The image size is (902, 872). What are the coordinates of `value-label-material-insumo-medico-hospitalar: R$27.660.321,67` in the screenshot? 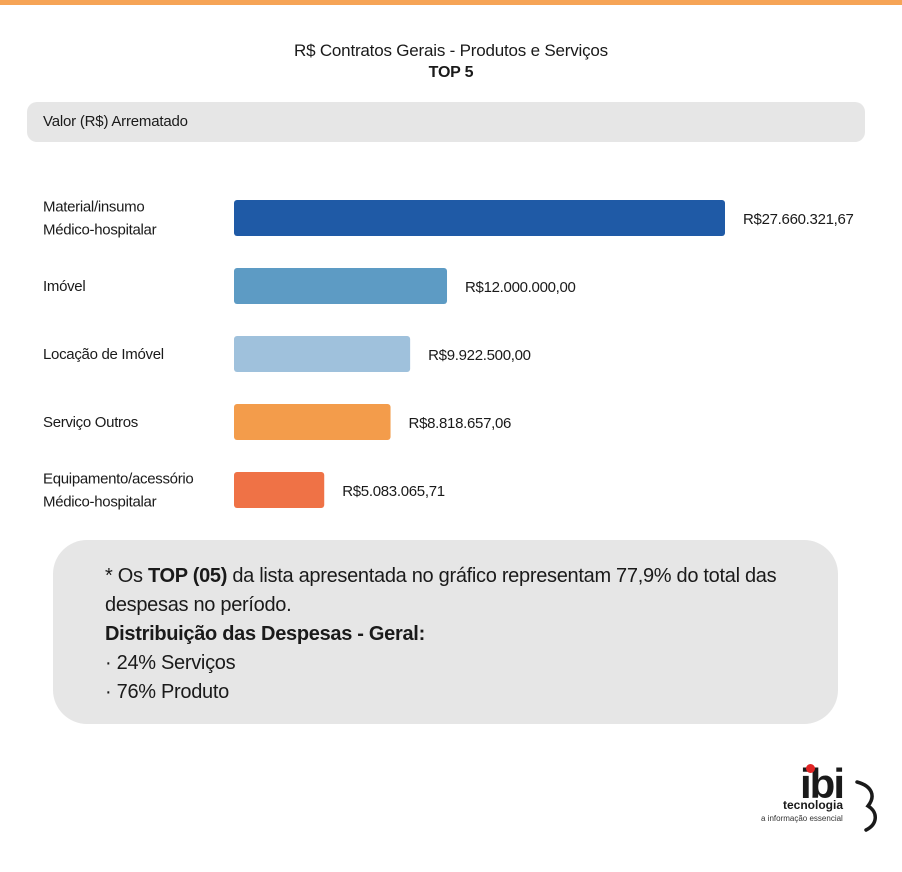 It's located at (798, 219).